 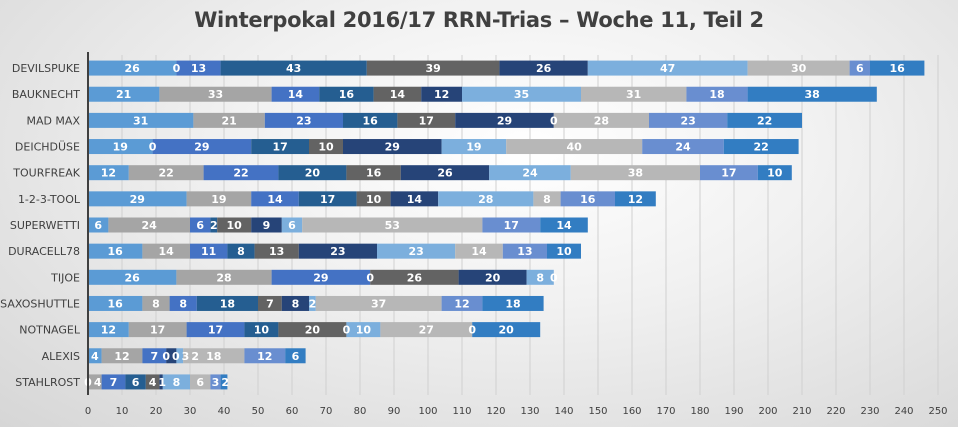 What do you see at coordinates (812, 94) in the screenshot?
I see `data-label: 38` at bounding box center [812, 94].